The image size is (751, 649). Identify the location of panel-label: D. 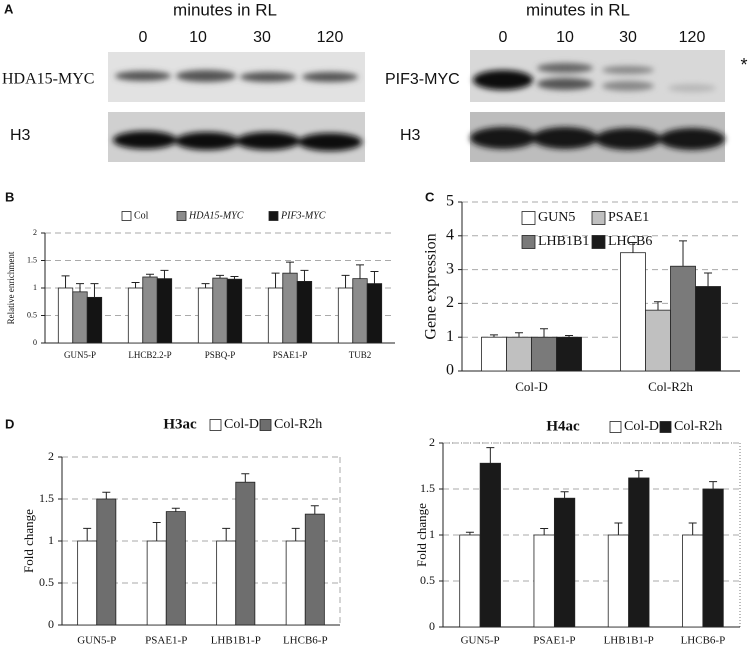
(9, 423).